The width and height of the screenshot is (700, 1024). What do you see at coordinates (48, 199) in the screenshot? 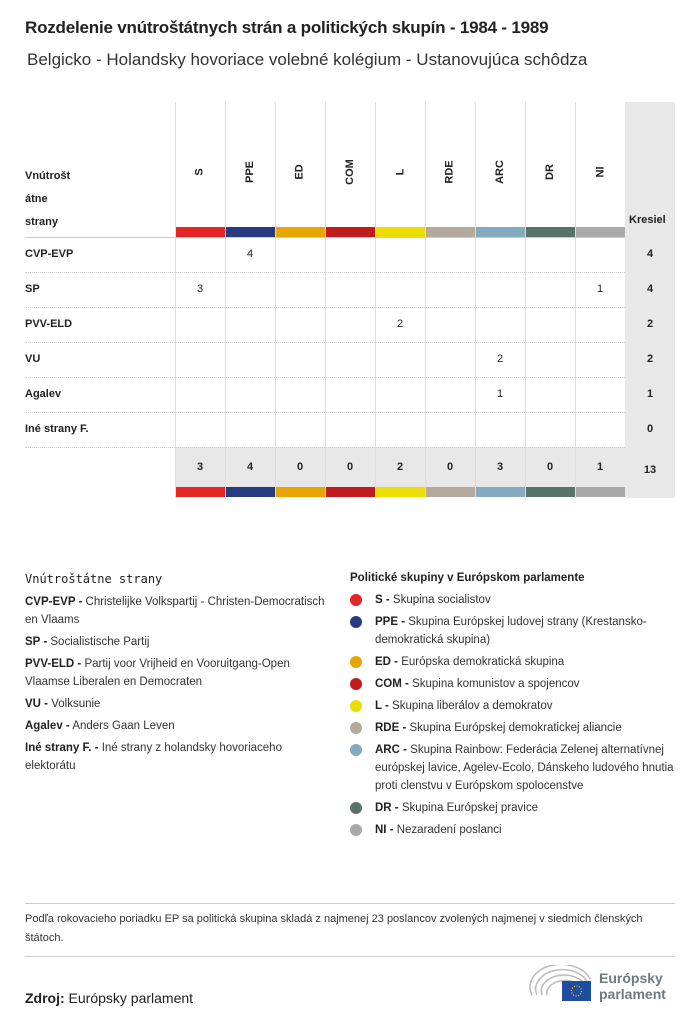
I see `row-header: Vnútrošt átne strany` at bounding box center [48, 199].